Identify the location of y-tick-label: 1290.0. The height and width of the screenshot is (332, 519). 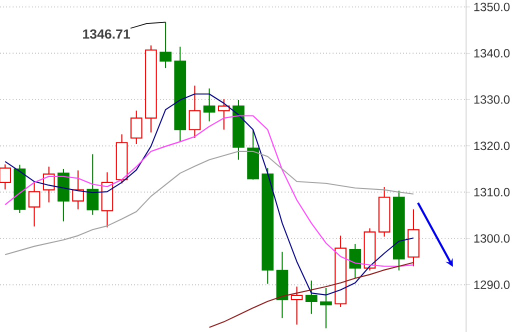
(492, 285).